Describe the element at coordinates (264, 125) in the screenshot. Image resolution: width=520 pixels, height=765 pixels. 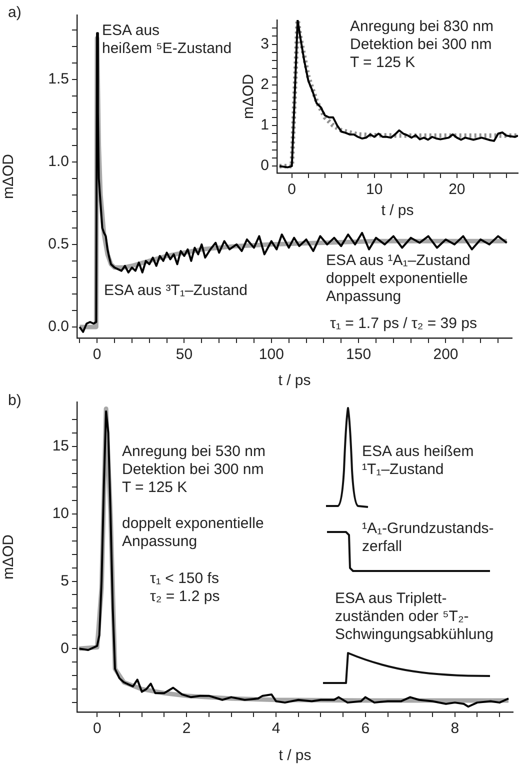
I see `y-tick-label: 1` at that location.